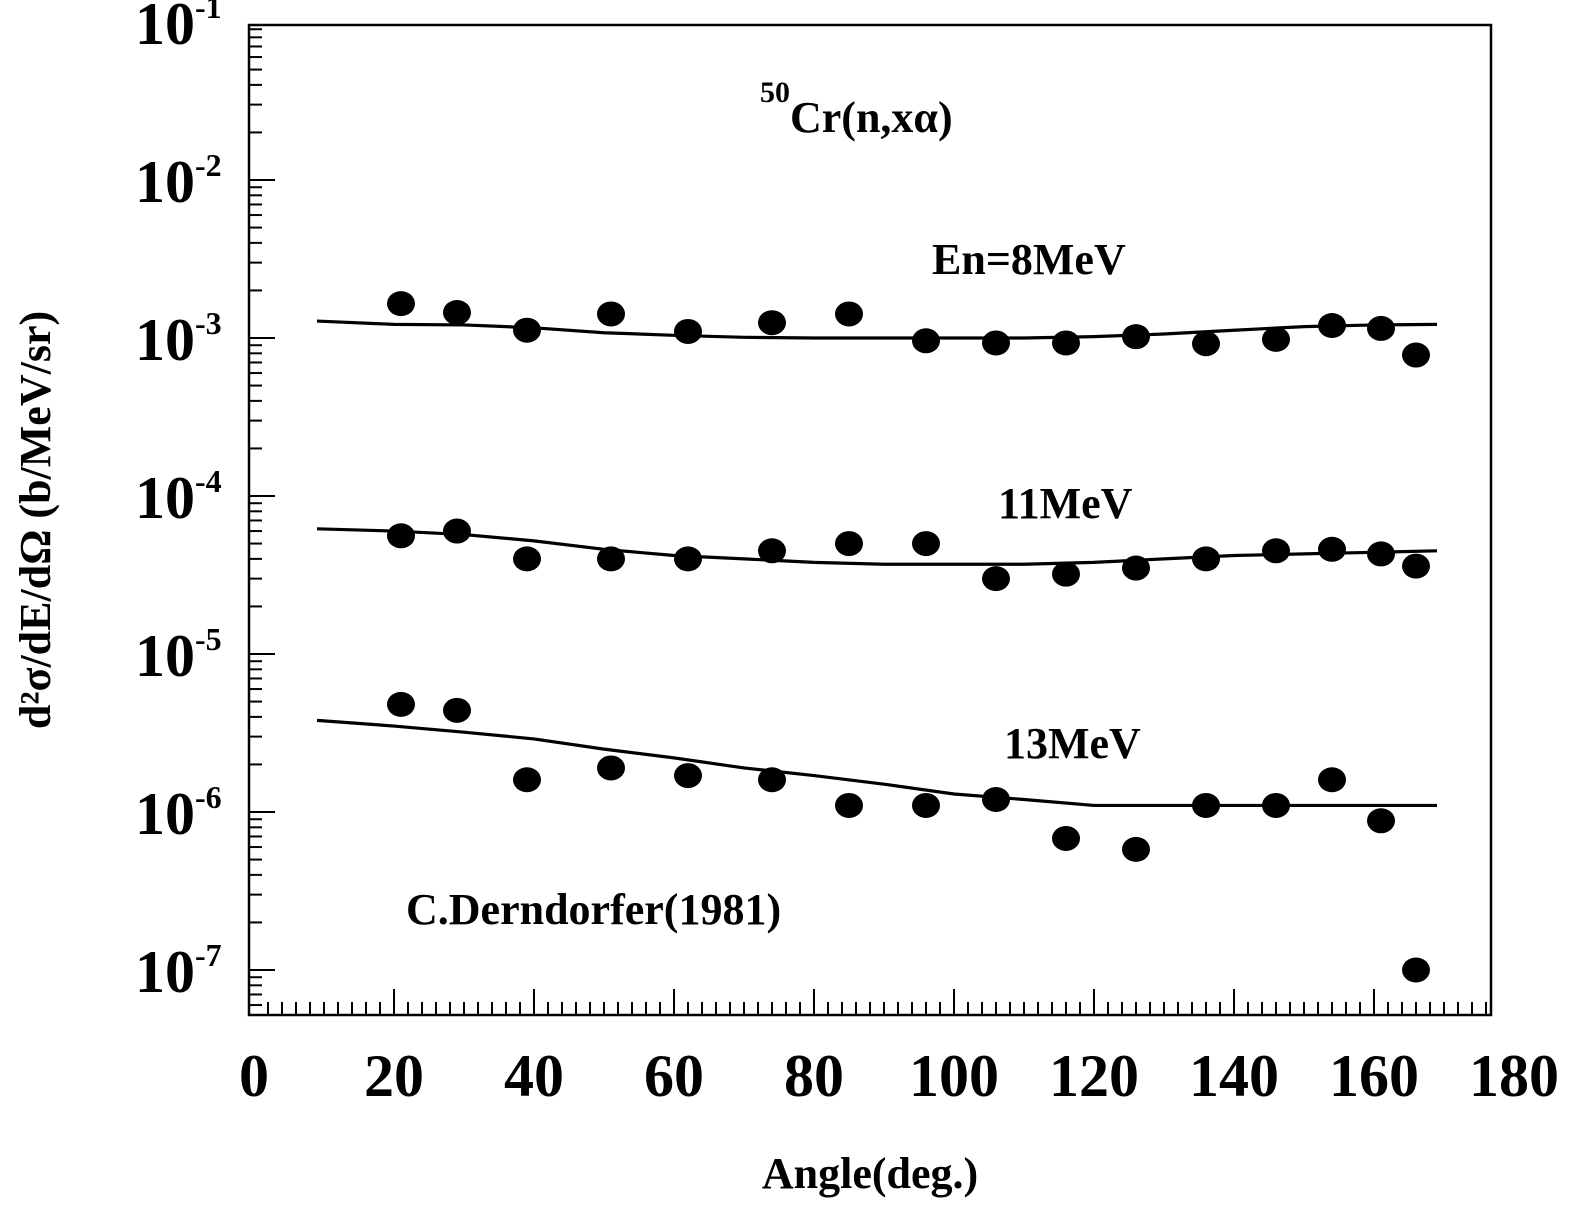 This screenshot has height=1208, width=1583. Describe the element at coordinates (208, 12) in the screenshot. I see `y-tick-exponent: -1` at that location.